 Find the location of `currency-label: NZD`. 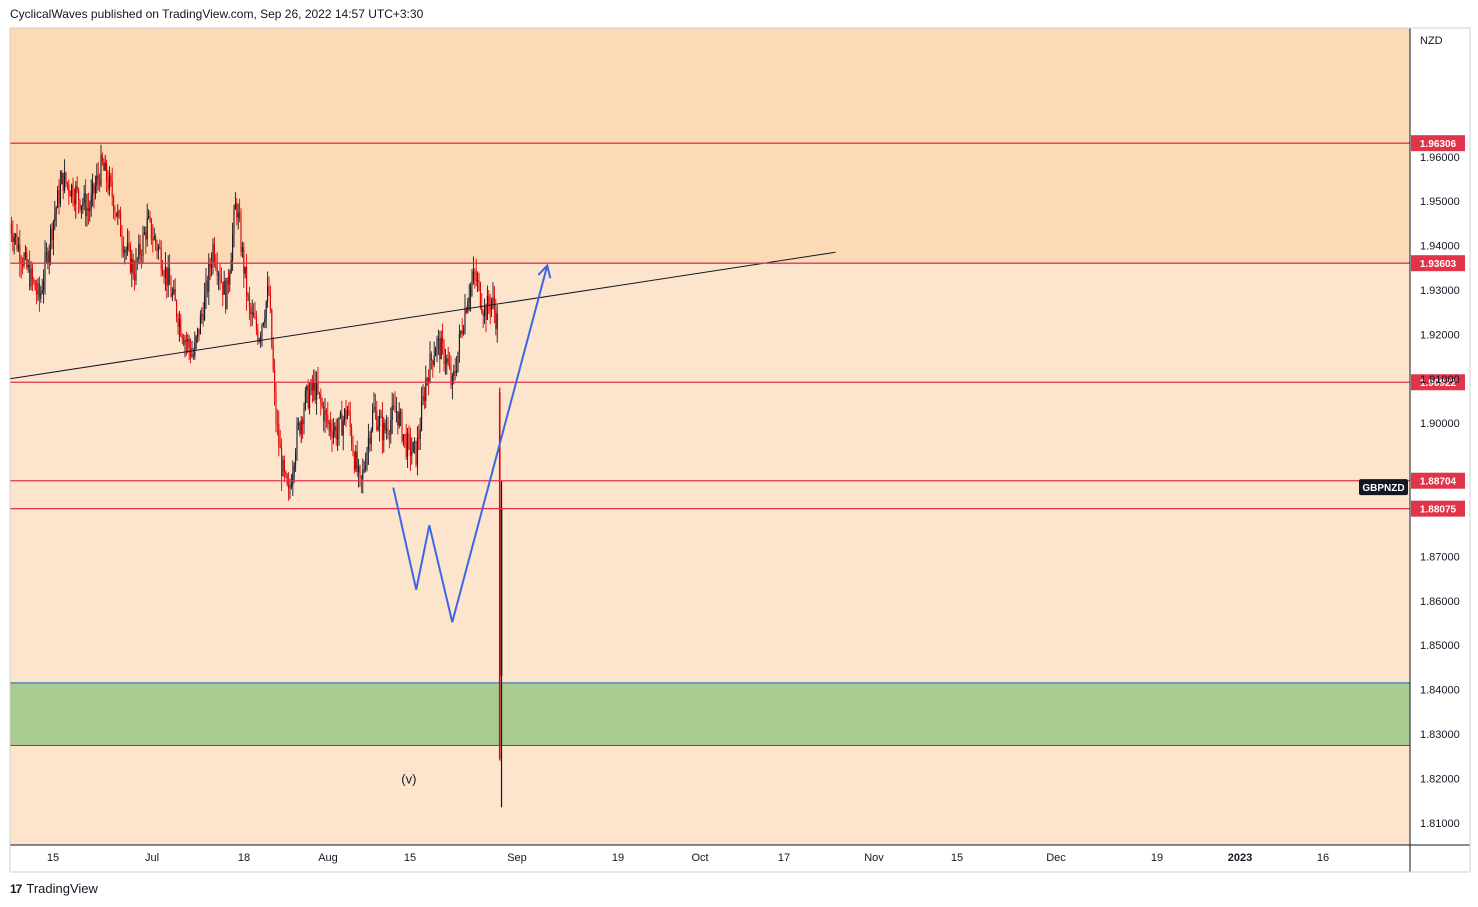

currency-label: NZD is located at coordinates (1431, 41).